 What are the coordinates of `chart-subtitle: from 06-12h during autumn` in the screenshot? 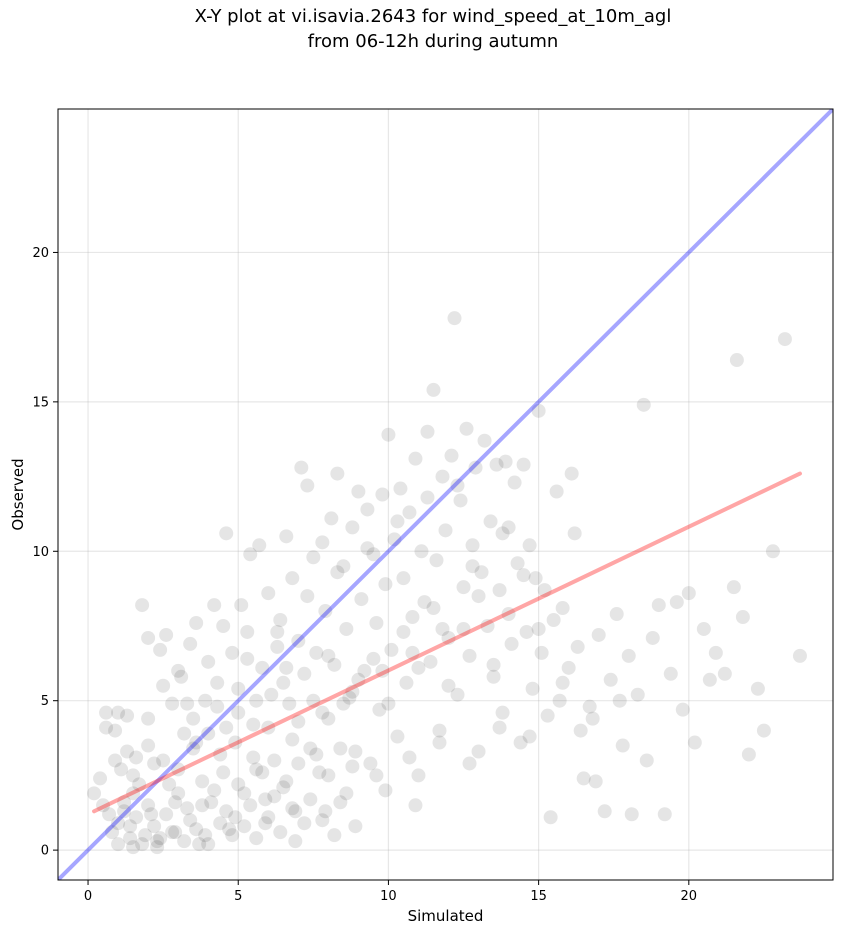 It's located at (433, 41).